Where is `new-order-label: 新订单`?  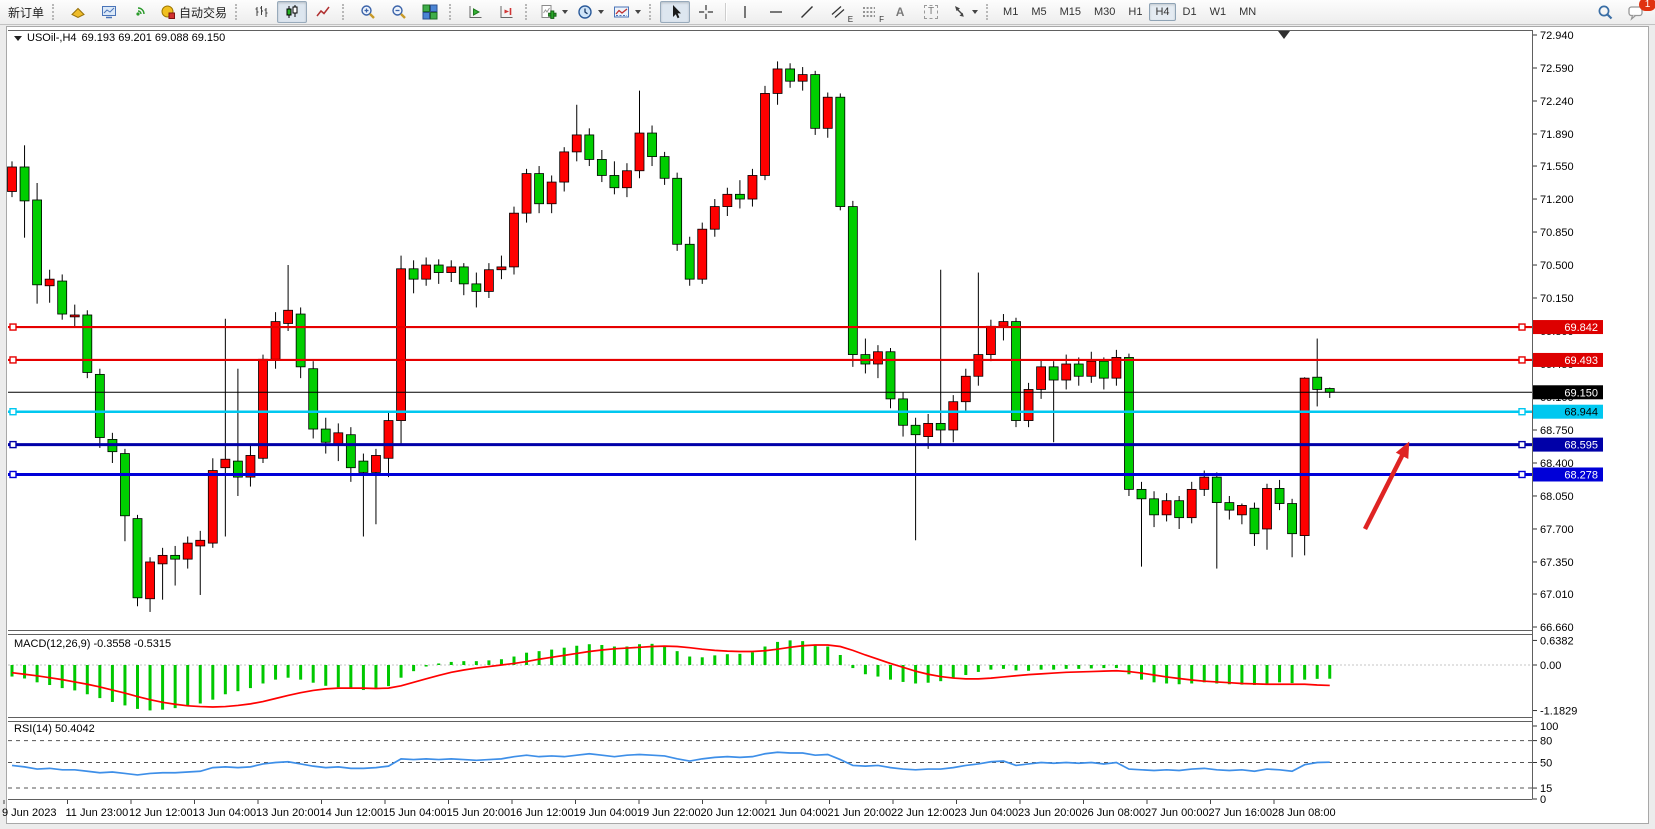
new-order-label: 新订单 is located at coordinates (26, 12).